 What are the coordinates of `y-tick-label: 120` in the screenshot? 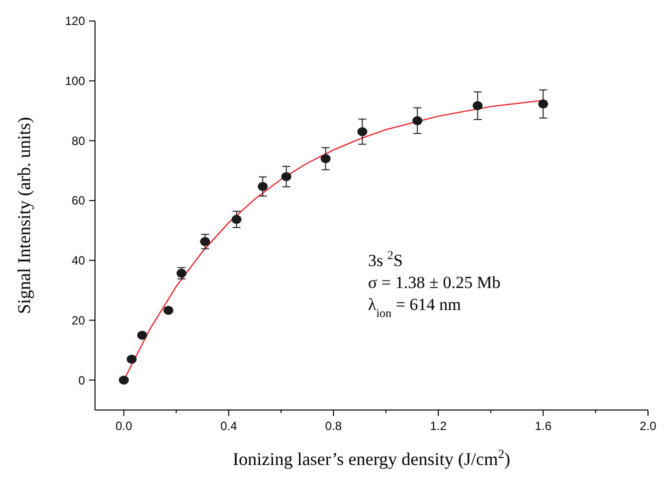 It's located at (75, 21).